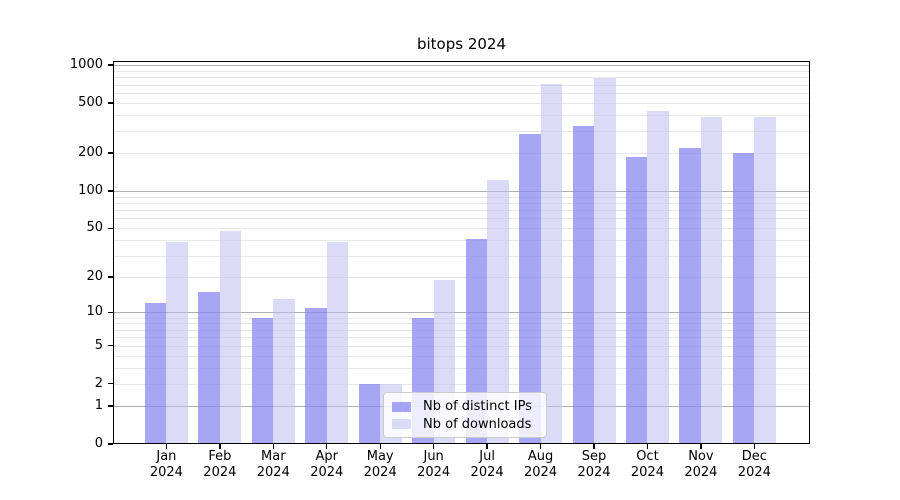  I want to click on x-tick-label-aug: Aug 2024, so click(541, 464).